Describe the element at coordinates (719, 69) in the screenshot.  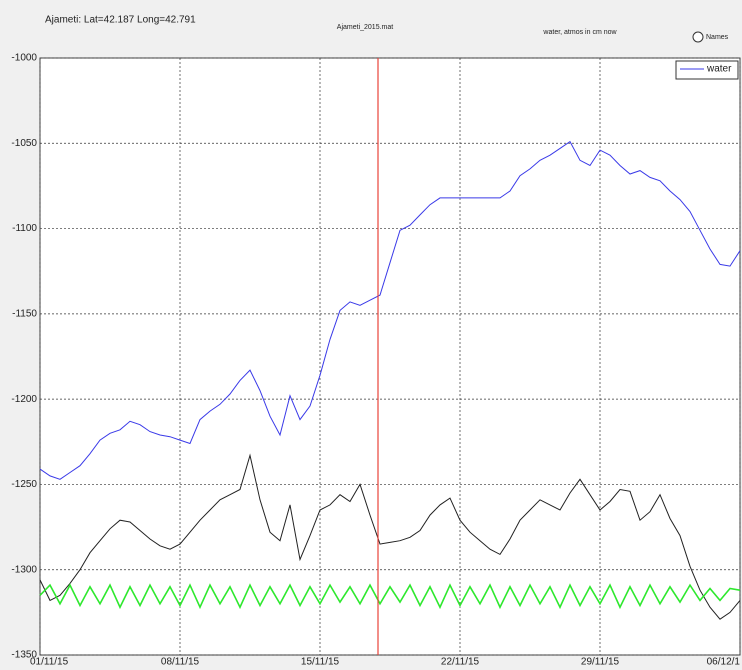
I see `legend-label: water` at that location.